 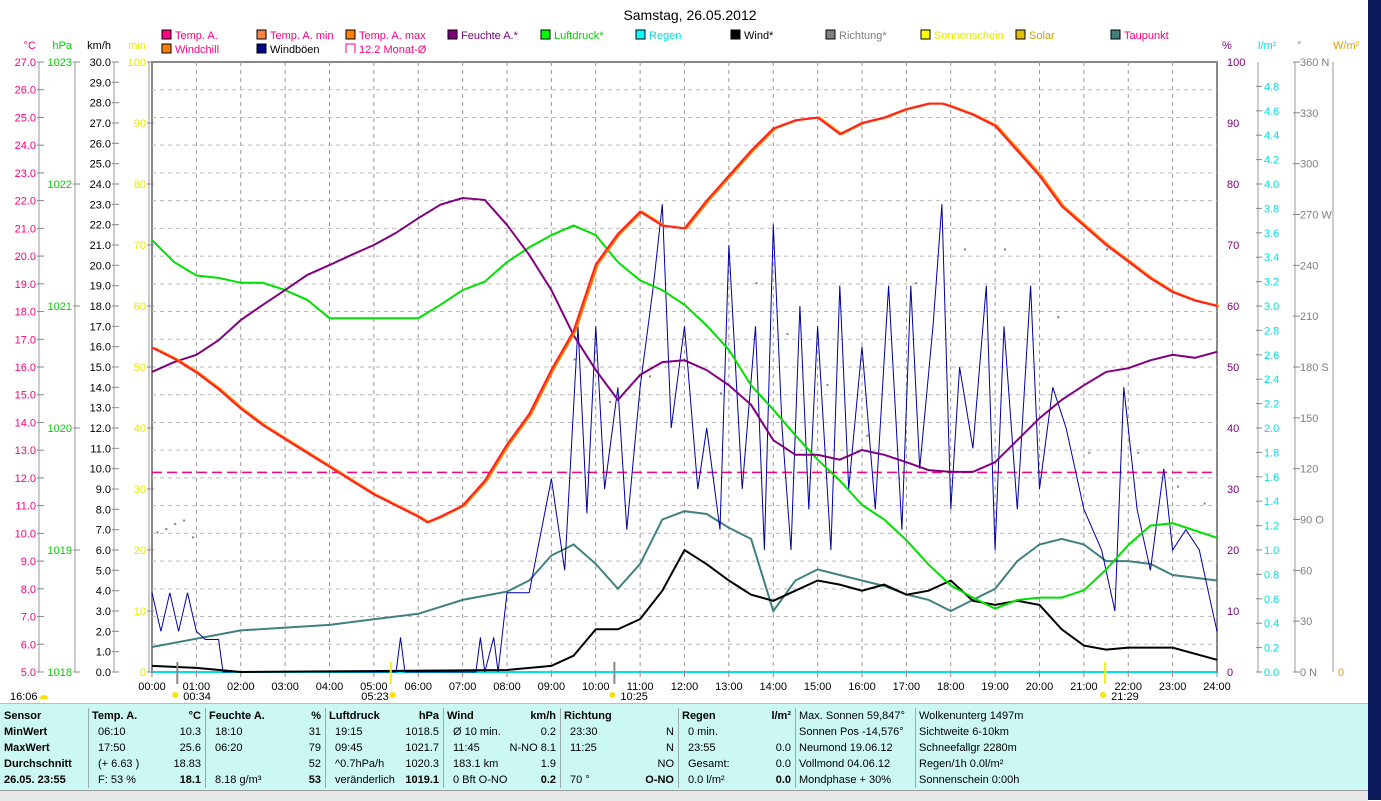 What do you see at coordinates (103, 592) in the screenshot?
I see `tick-label-kmh: 4.0` at bounding box center [103, 592].